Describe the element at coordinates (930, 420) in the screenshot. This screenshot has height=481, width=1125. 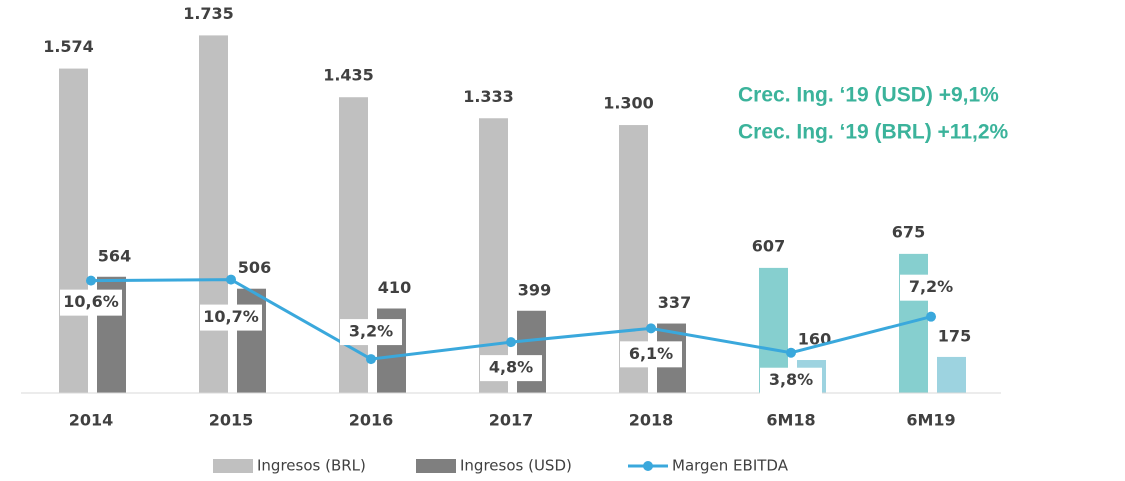
I see `x-tick-label: 6M19` at that location.